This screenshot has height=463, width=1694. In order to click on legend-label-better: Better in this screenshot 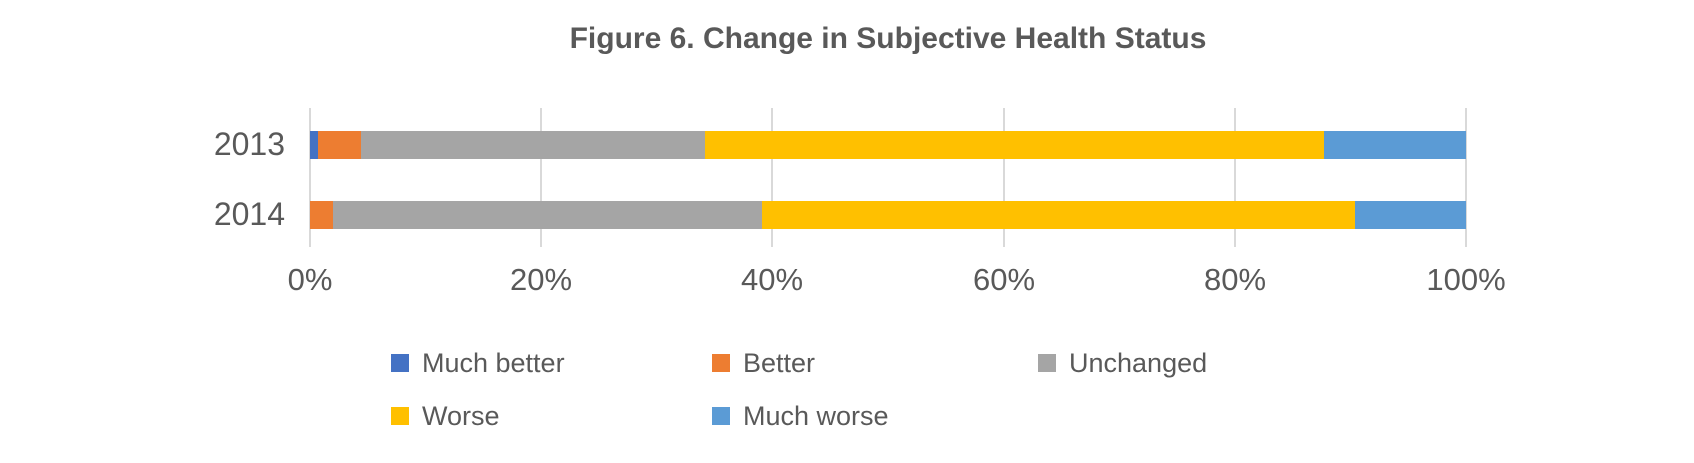, I will do `click(779, 362)`.